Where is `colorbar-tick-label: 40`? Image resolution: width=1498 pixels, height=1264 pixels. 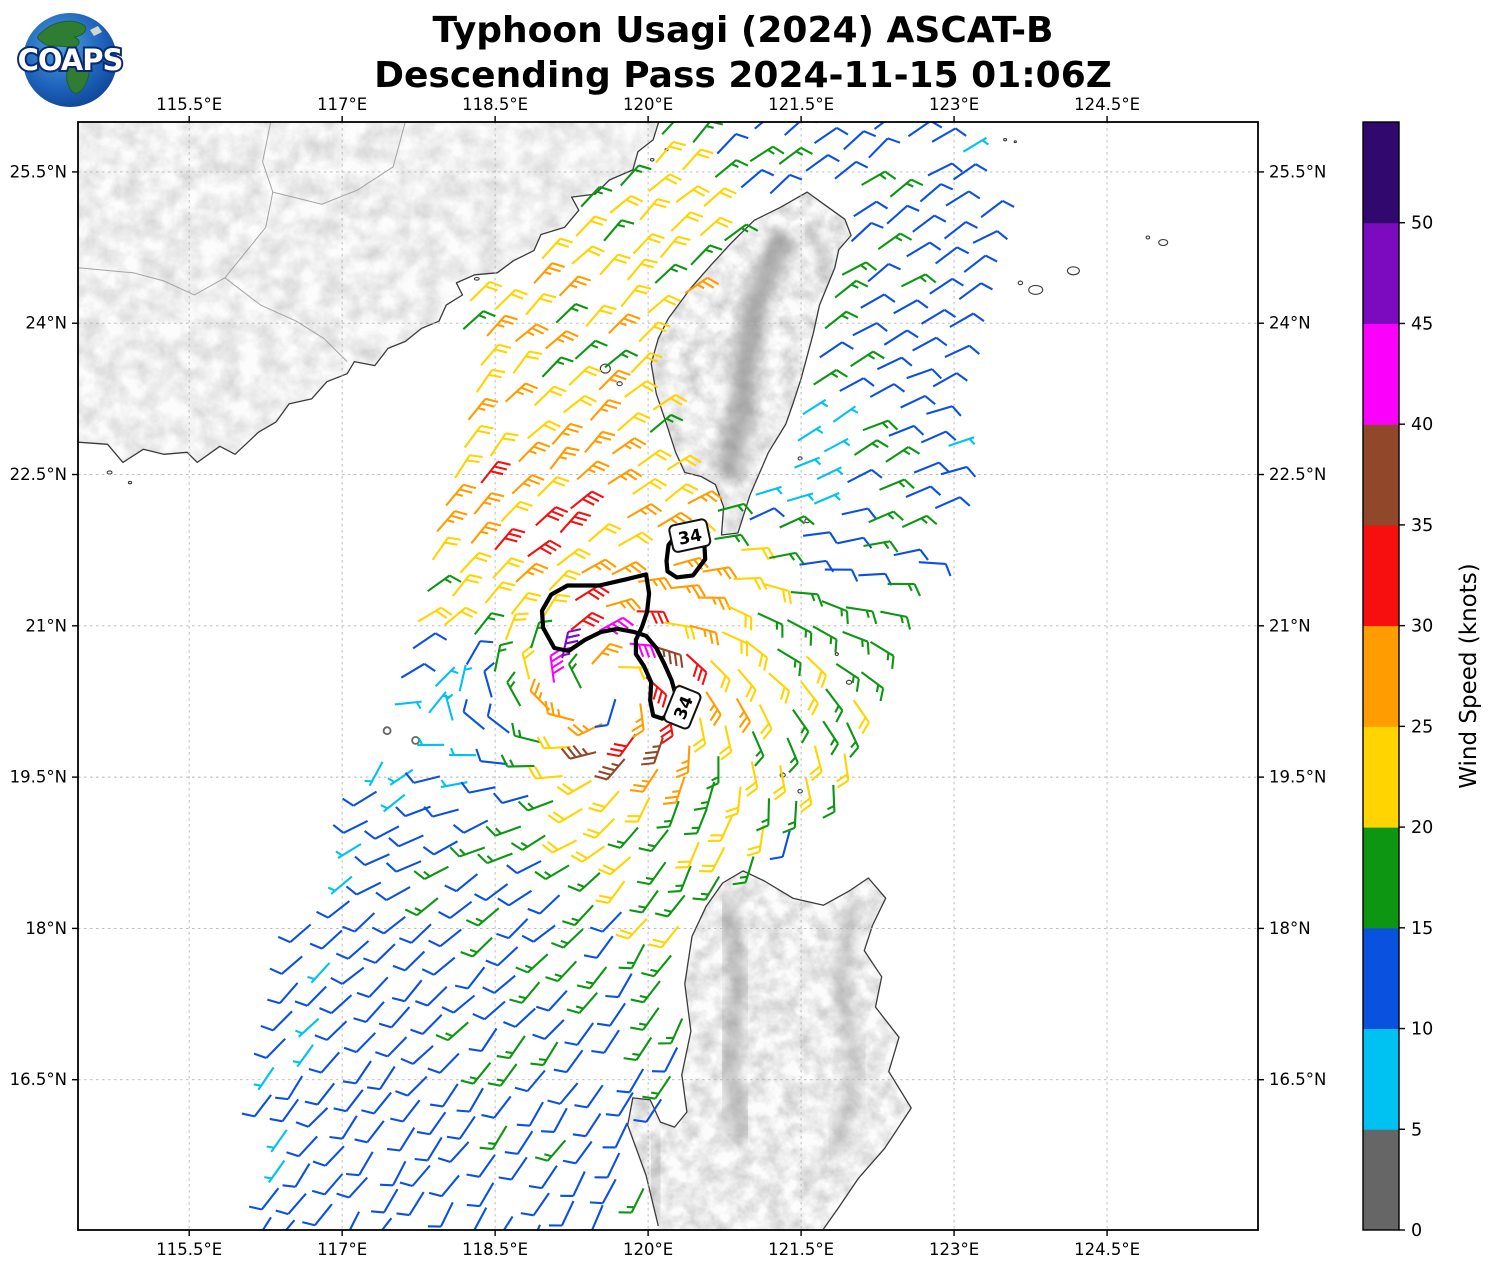
colorbar-tick-label: 40 is located at coordinates (1422, 425).